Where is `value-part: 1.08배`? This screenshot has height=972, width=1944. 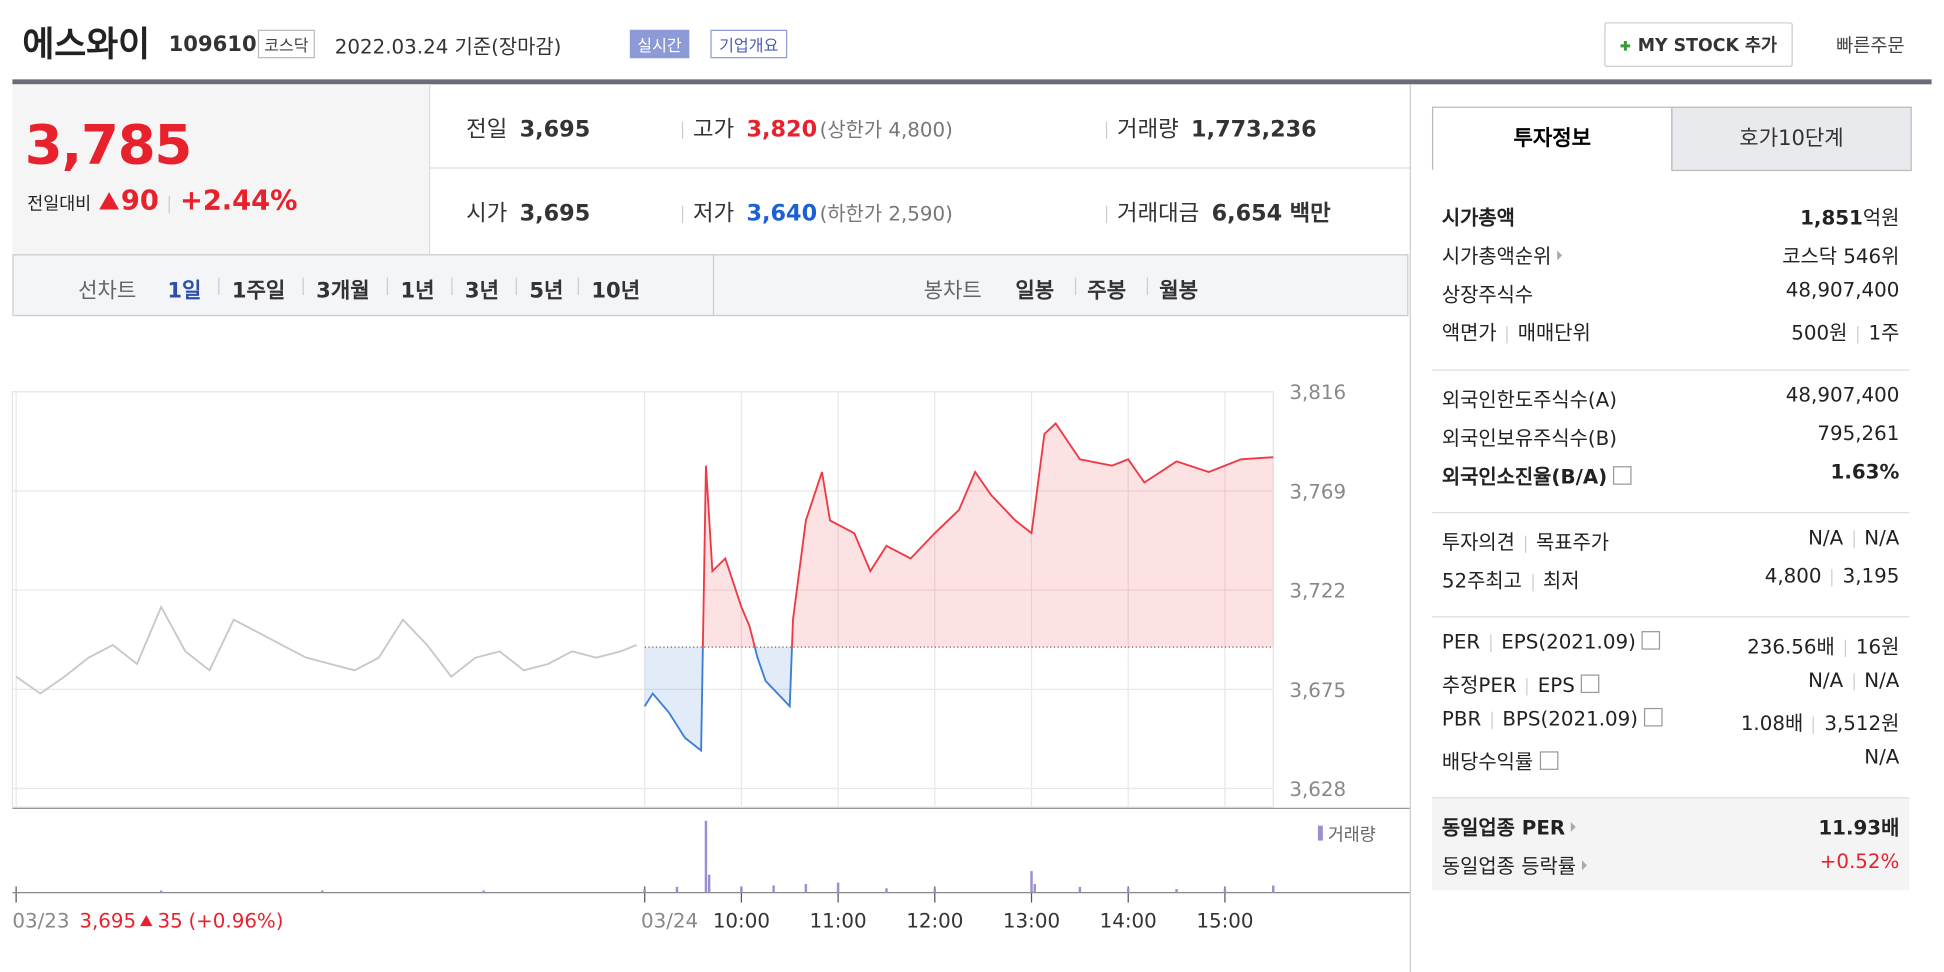 value-part: 1.08배 is located at coordinates (1772, 723).